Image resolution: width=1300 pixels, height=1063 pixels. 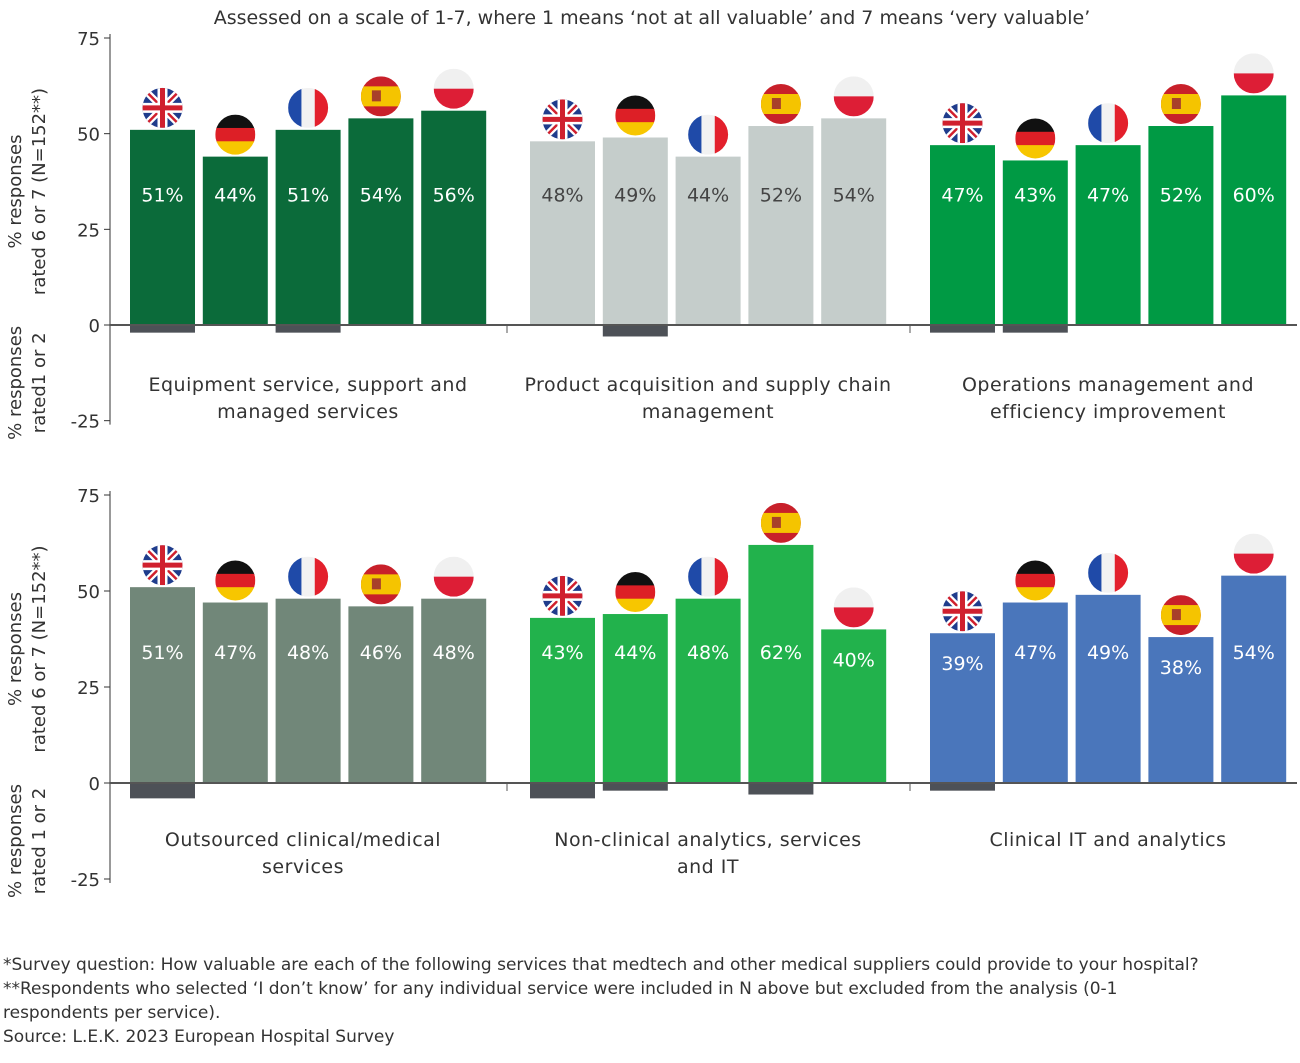 I want to click on y-axis-label-negative: % responses rated 1 or 2, so click(x=27, y=841).